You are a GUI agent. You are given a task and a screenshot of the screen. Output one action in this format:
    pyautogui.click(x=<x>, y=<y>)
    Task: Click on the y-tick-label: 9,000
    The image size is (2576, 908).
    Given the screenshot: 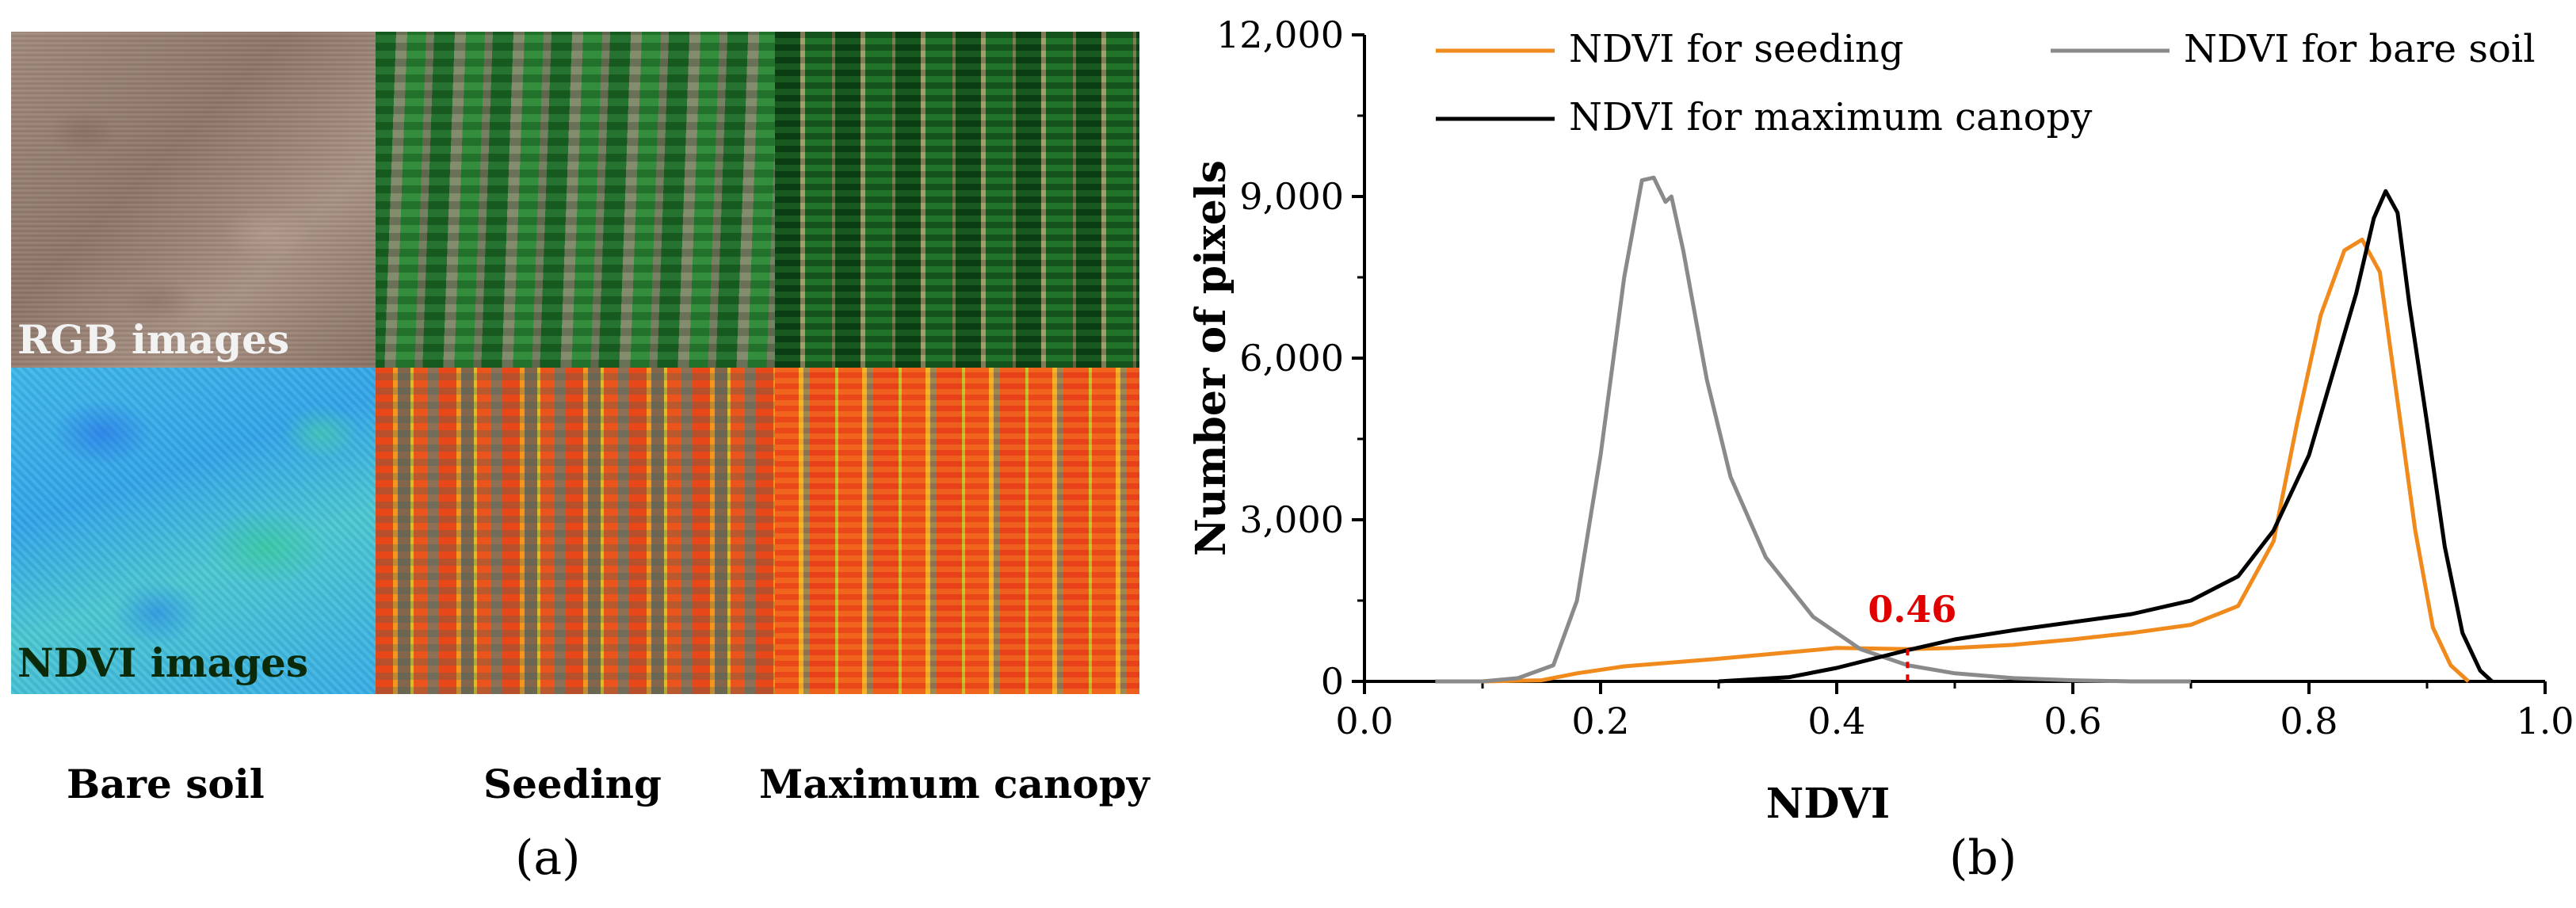 What is the action you would take?
    pyautogui.click(x=1291, y=196)
    